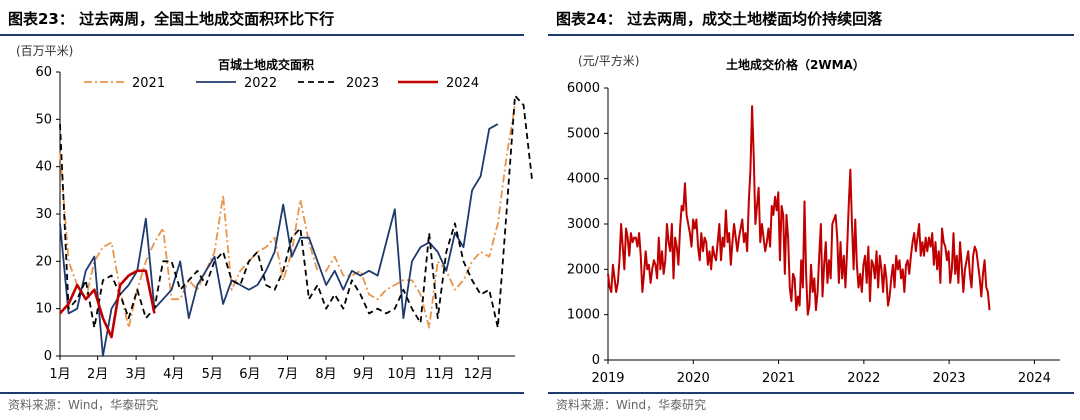 Image resolution: width=1080 pixels, height=420 pixels. What do you see at coordinates (583, 224) in the screenshot?
I see `y-tick-label: 3000` at bounding box center [583, 224].